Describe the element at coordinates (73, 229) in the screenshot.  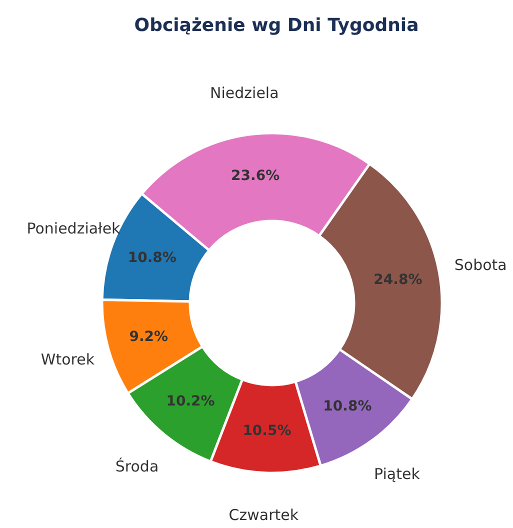
I see `slice-label: Poniedziałek` at that location.